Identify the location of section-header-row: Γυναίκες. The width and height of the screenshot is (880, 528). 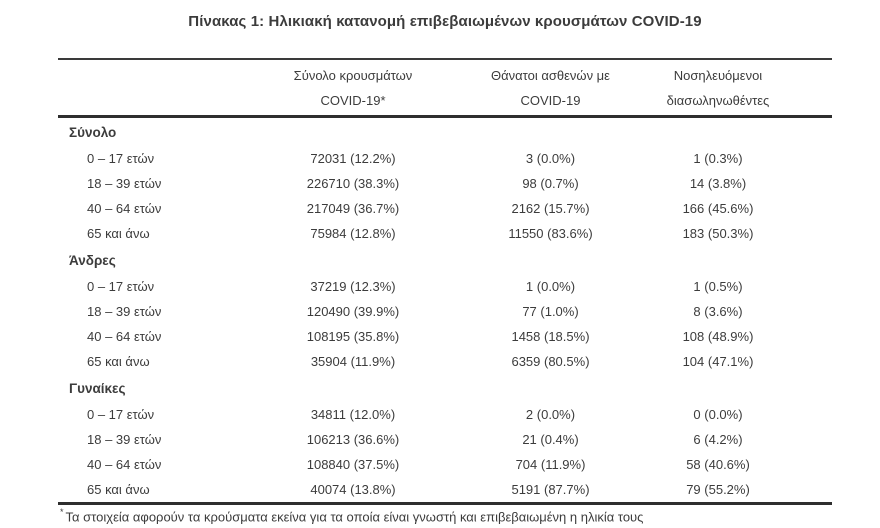
(445, 388).